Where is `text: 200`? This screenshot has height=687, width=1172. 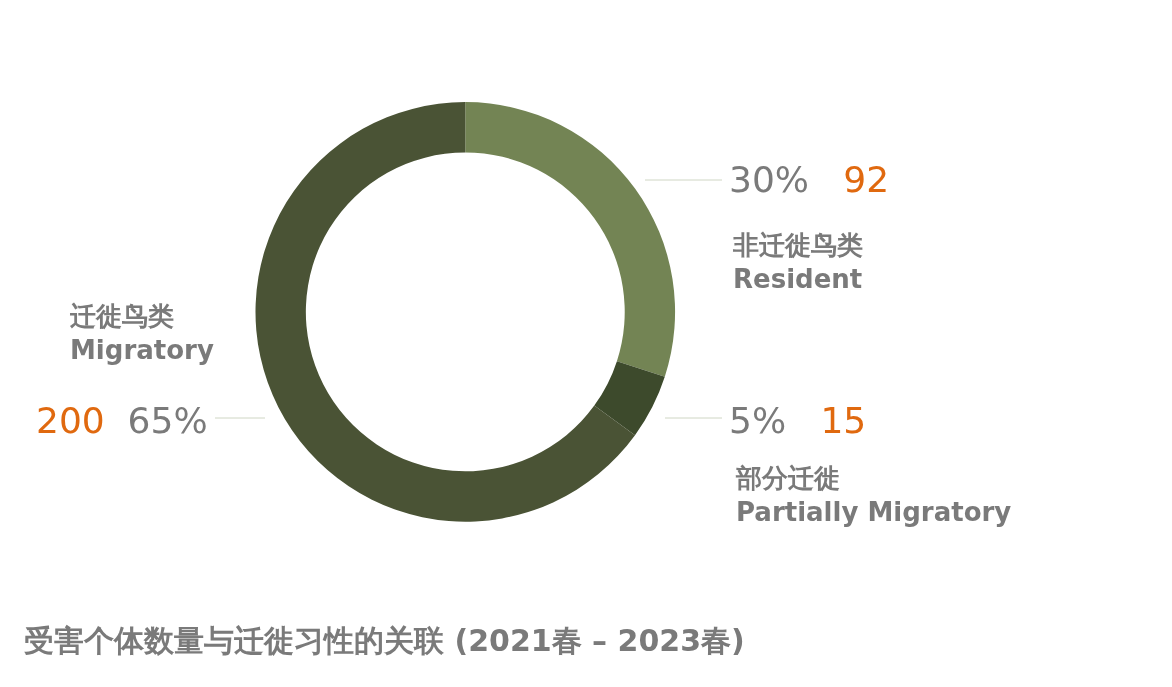
text: 200 is located at coordinates (70, 420).